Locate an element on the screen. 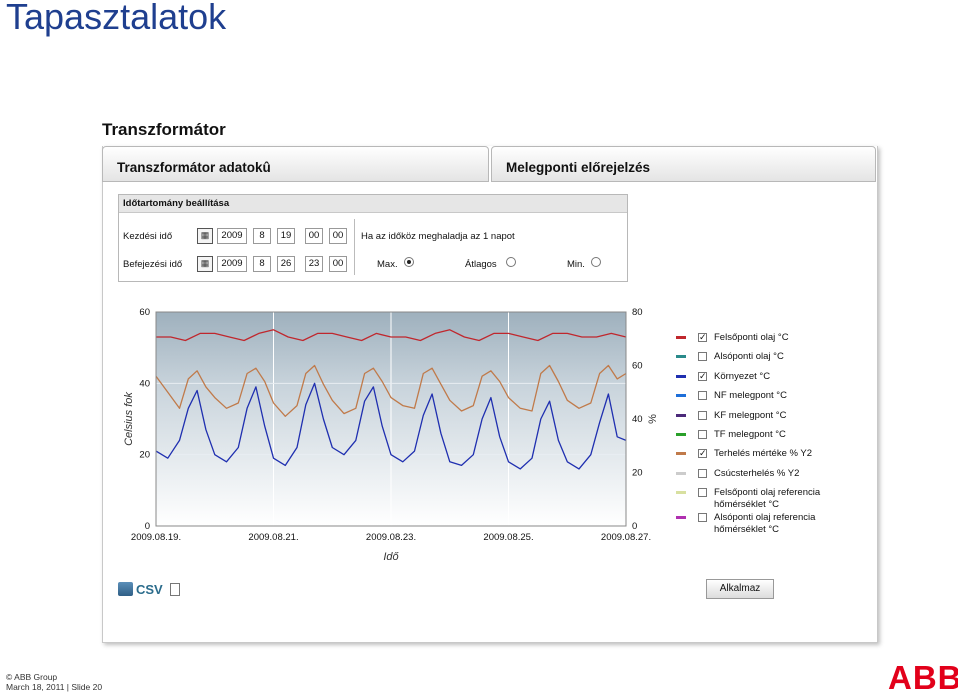 The image size is (960, 694). legend-label: Környezet °C is located at coordinates (742, 376).